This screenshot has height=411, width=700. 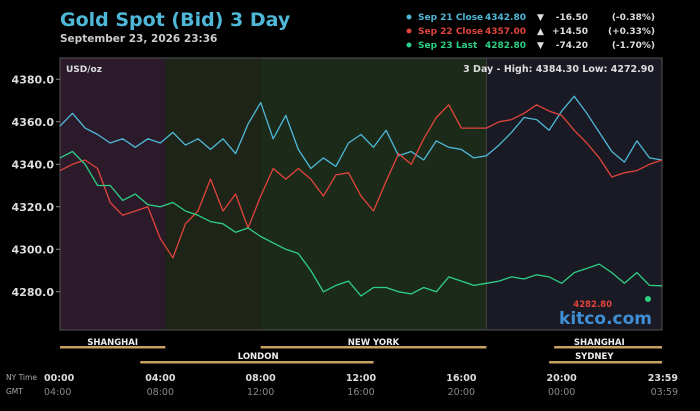 I want to click on x-tick-gmt: 20:00, so click(x=461, y=392).